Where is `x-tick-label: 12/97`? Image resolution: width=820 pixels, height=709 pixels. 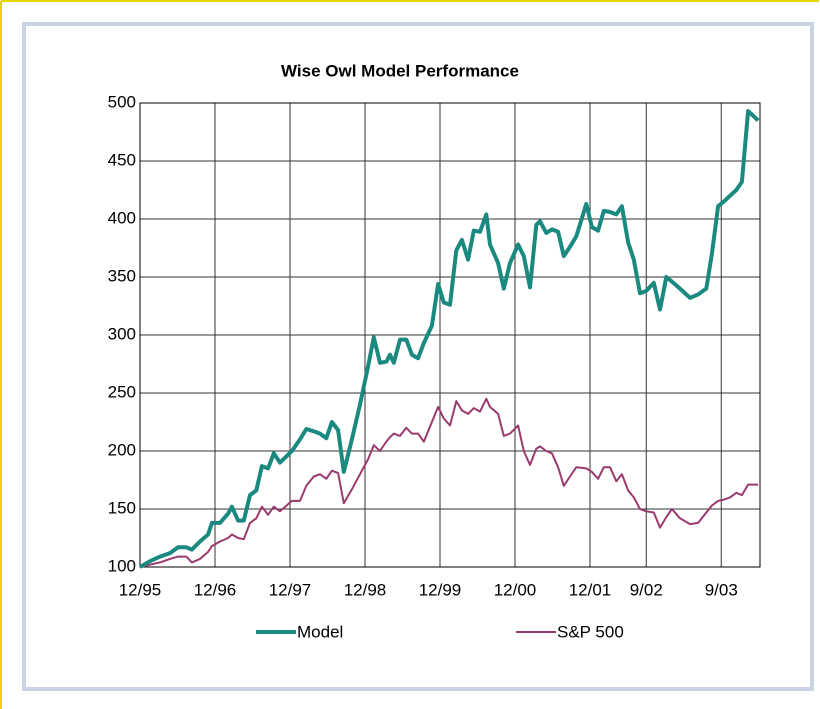
x-tick-label: 12/97 is located at coordinates (290, 589).